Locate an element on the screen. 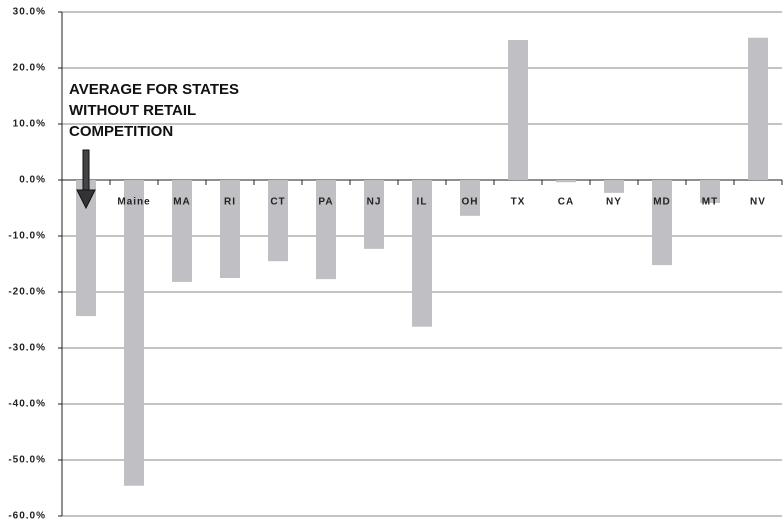 This screenshot has height=523, width=783. x-tick-label: OH is located at coordinates (470, 202).